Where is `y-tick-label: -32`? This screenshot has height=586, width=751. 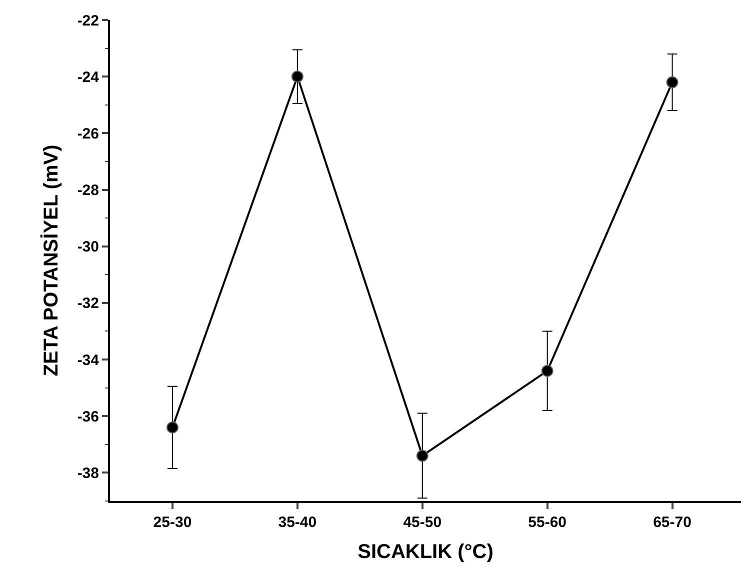
y-tick-label: -32 is located at coordinates (88, 303).